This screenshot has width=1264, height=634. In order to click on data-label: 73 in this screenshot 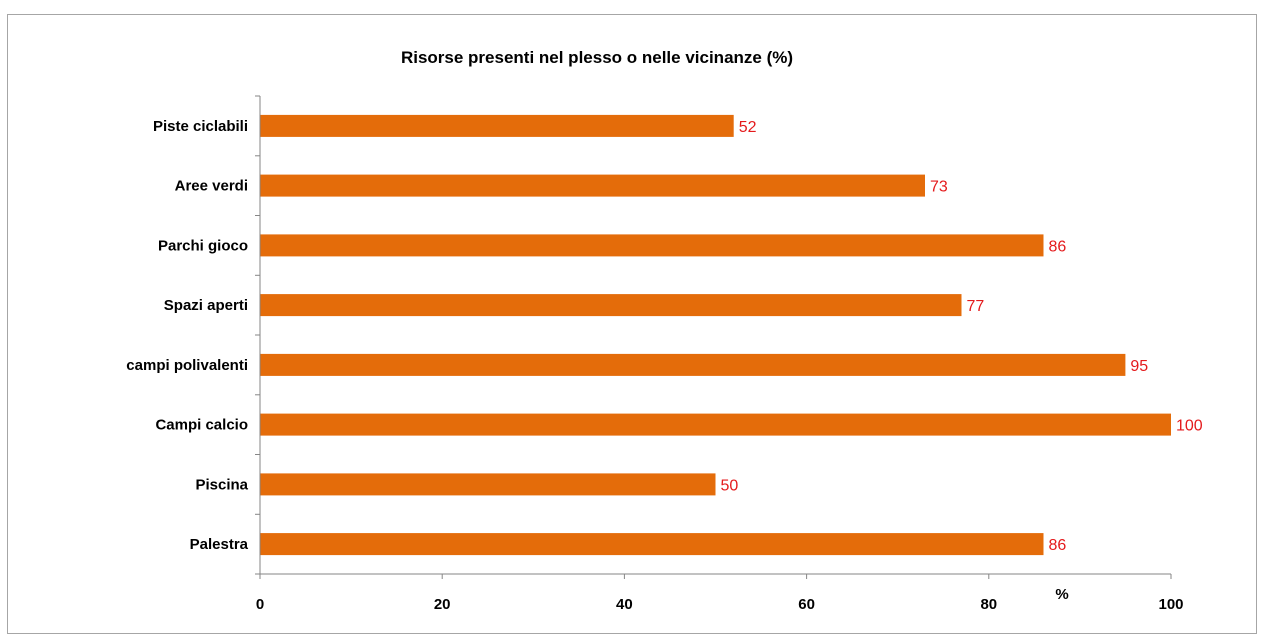, I will do `click(939, 187)`.